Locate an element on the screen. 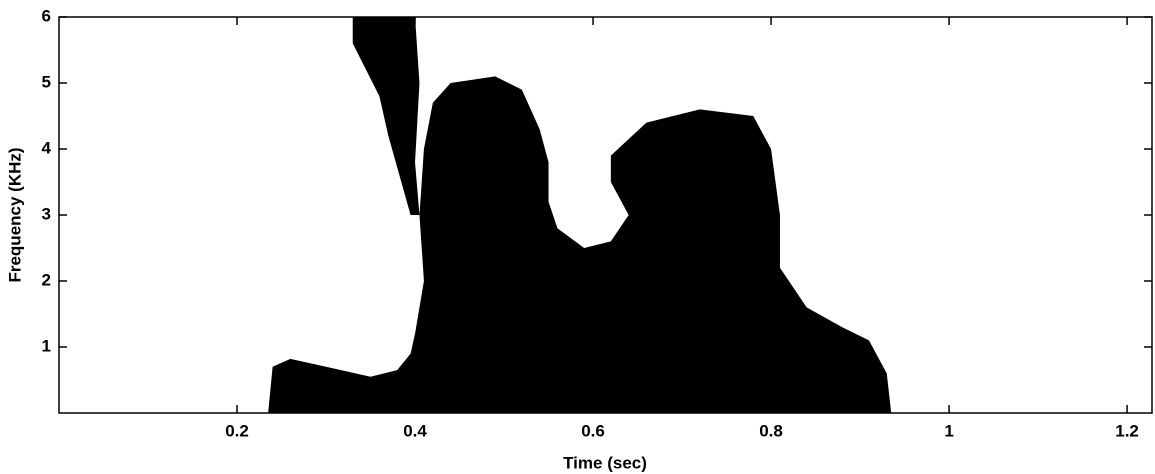 This screenshot has height=474, width=1155. x-tick-label: 0.4 is located at coordinates (415, 430).